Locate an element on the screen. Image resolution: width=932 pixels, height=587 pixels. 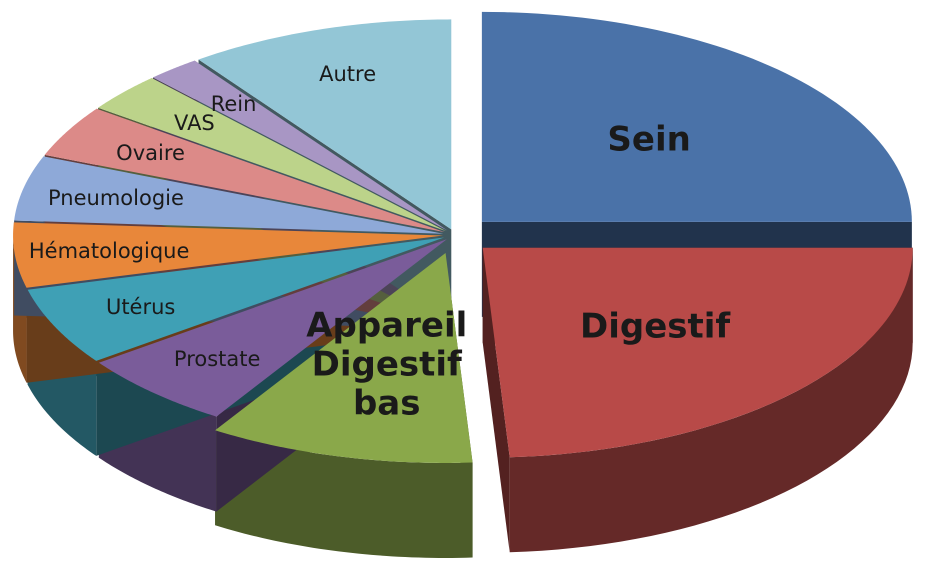
slice-label: Hématologique is located at coordinates (109, 250).